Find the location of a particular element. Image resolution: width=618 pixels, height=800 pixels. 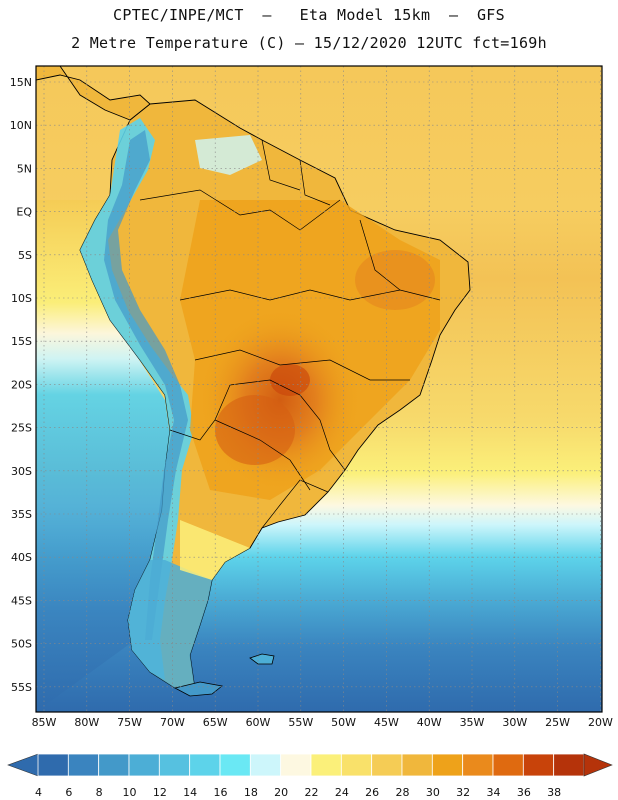

lat-label: 15S is located at coordinates (21, 341).